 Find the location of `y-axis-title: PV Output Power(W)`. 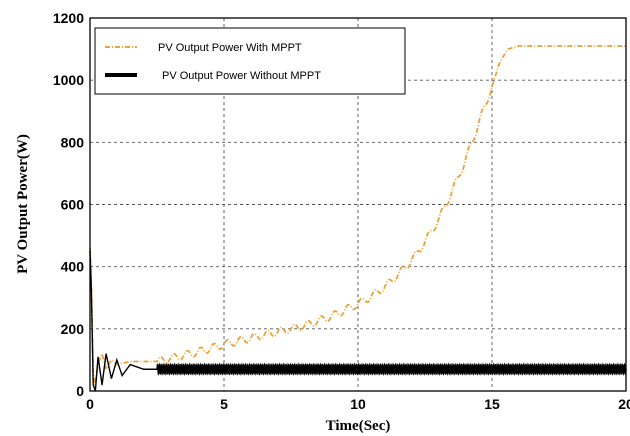

y-axis-title: PV Output Power(W) is located at coordinates (23, 204).